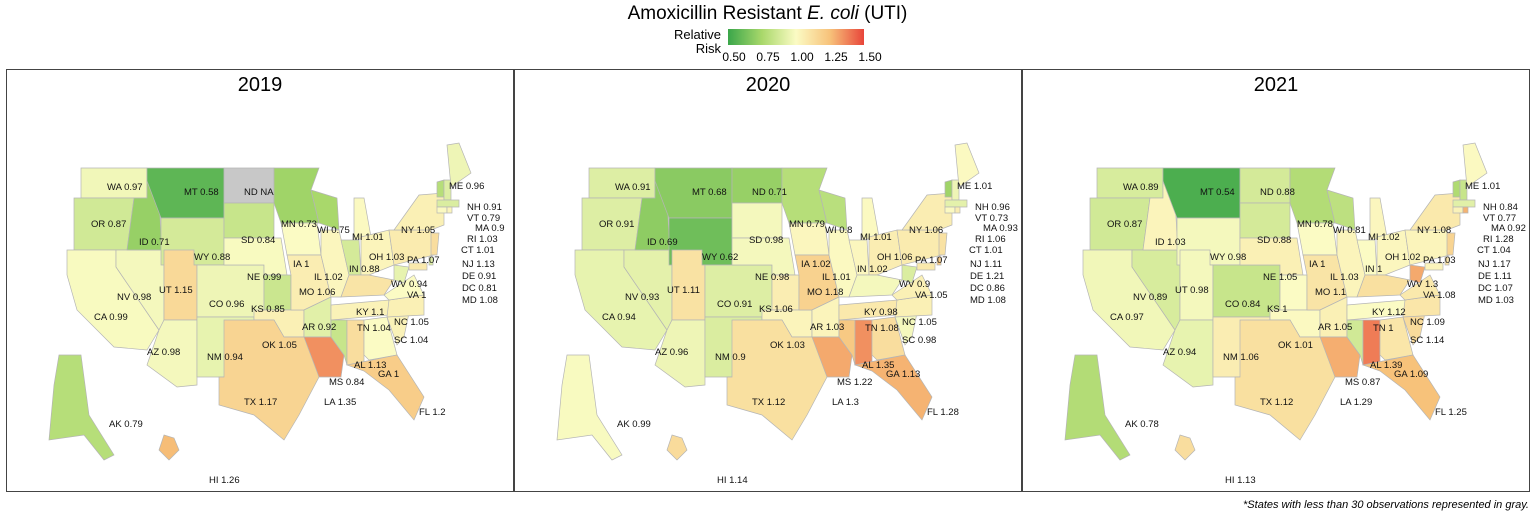 The height and width of the screenshot is (512, 1535). Describe the element at coordinates (374, 328) in the screenshot. I see `state-label-tn: TN 1.04` at that location.